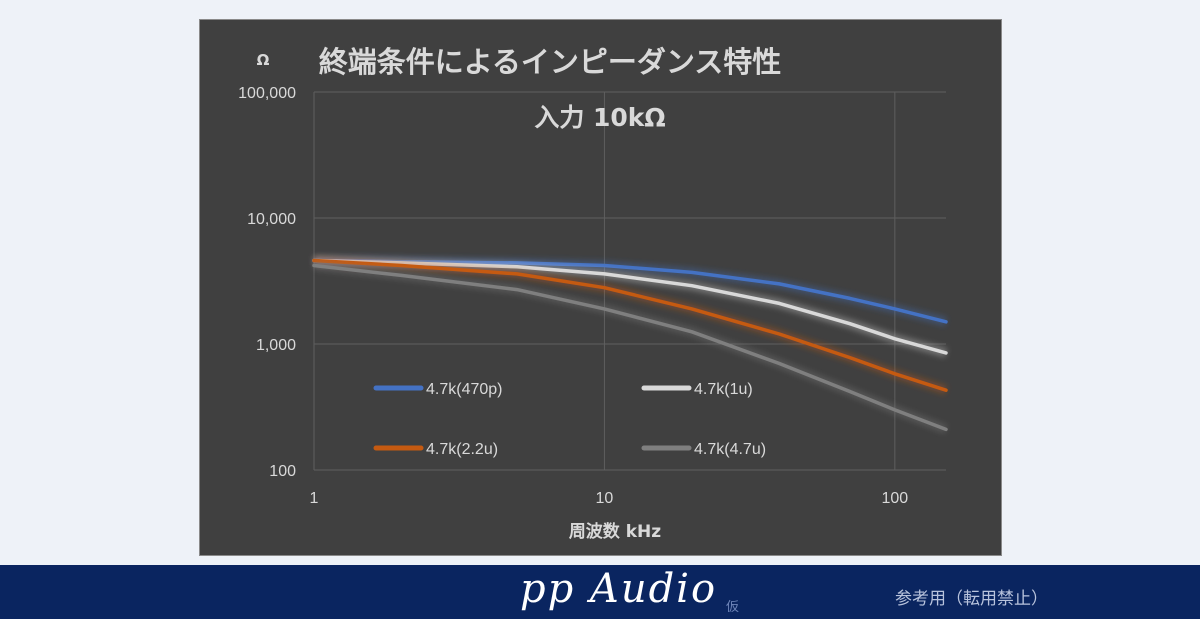 The image size is (1200, 619). Describe the element at coordinates (263, 60) in the screenshot. I see `y-axis-label: Ω` at that location.